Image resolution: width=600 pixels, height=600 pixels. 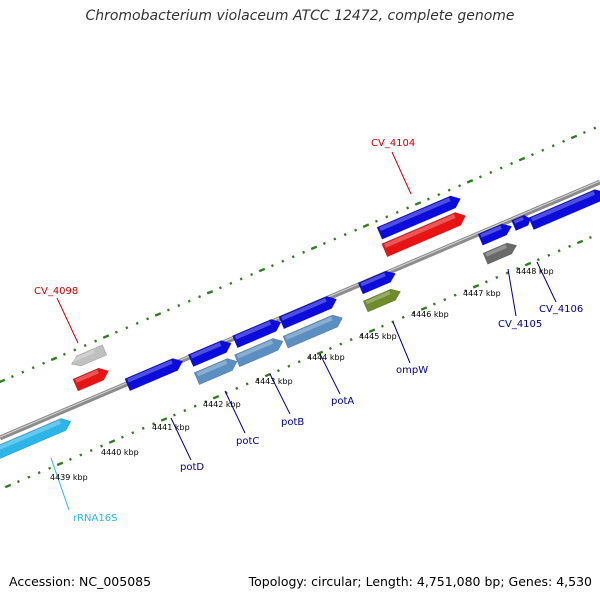 I want to click on label-cv4098: CV_4098, so click(x=56, y=291).